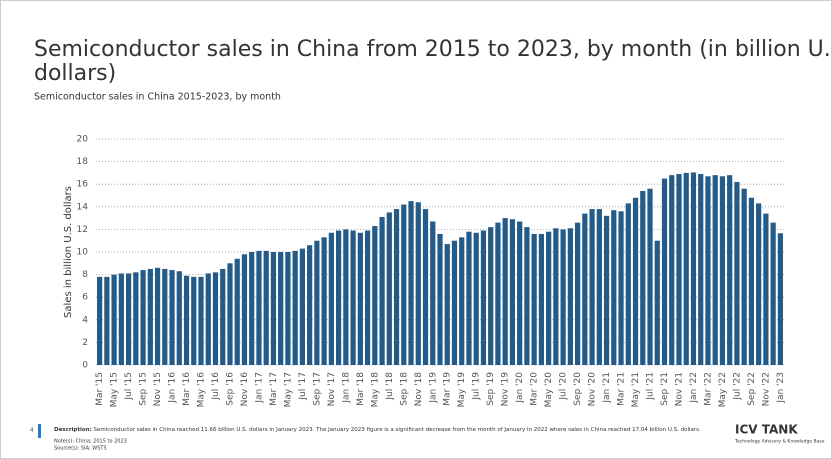 The height and width of the screenshot is (459, 832). What do you see at coordinates (259, 388) in the screenshot?
I see `x-tick-label: Jan '17` at bounding box center [259, 388].